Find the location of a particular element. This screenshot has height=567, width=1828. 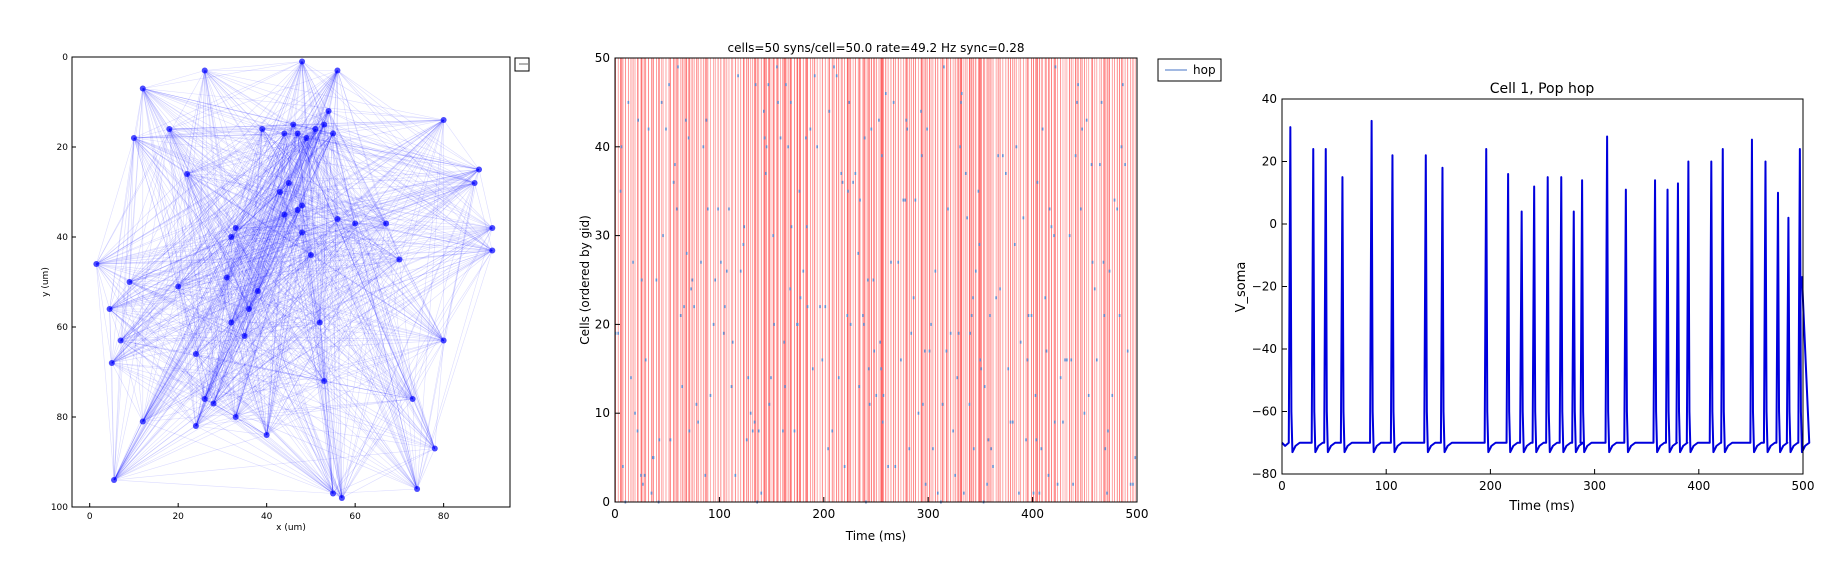

raster-x-tick-label: 500 is located at coordinates (1137, 514).